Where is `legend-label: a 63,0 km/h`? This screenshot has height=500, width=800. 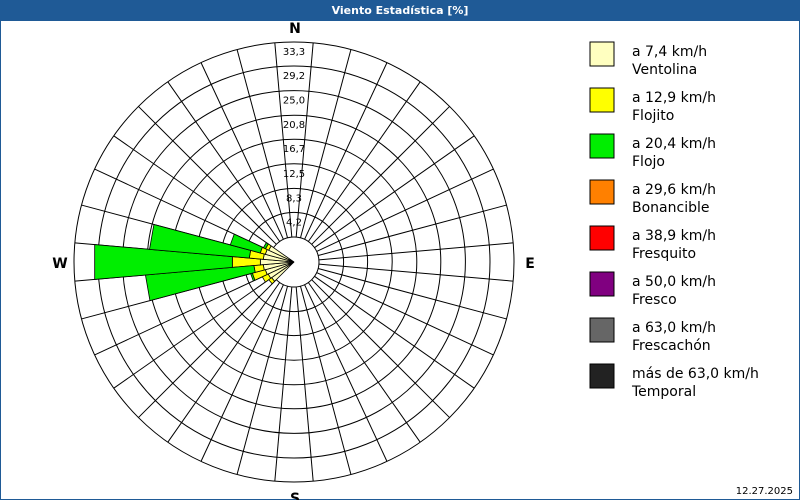 legend-label: a 63,0 km/h is located at coordinates (674, 328).